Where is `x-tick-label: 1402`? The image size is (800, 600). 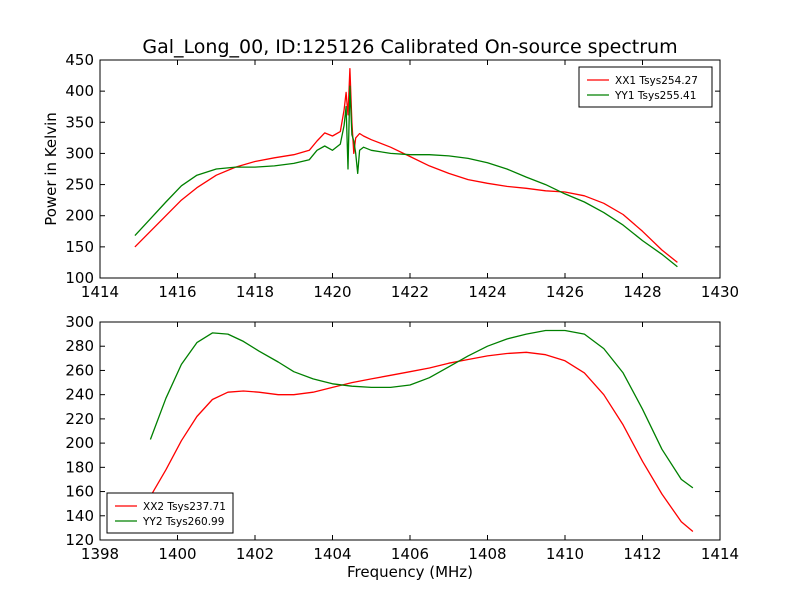 x-tick-label: 1402 is located at coordinates (255, 554).